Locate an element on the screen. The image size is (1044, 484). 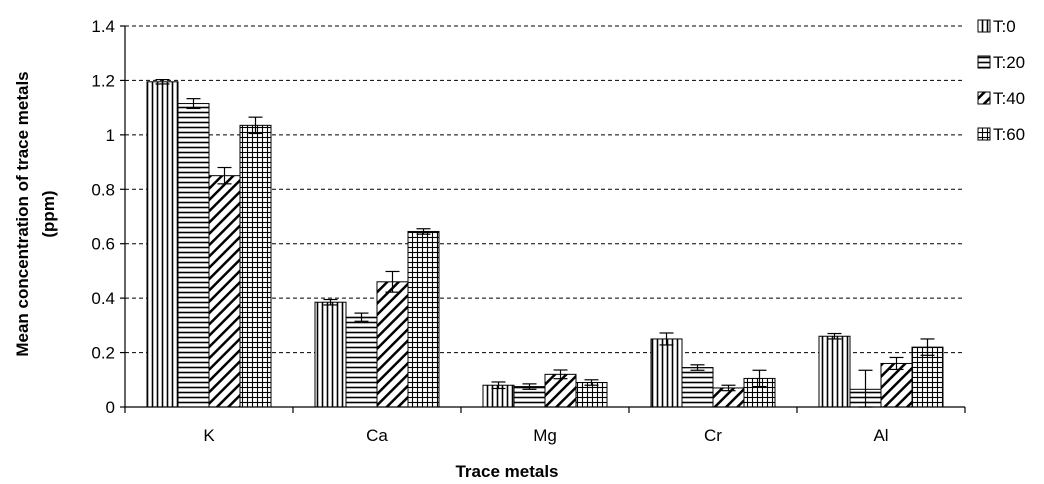
y-axis-title: Mean concentration of trace metals (ppm) is located at coordinates (35, 213).